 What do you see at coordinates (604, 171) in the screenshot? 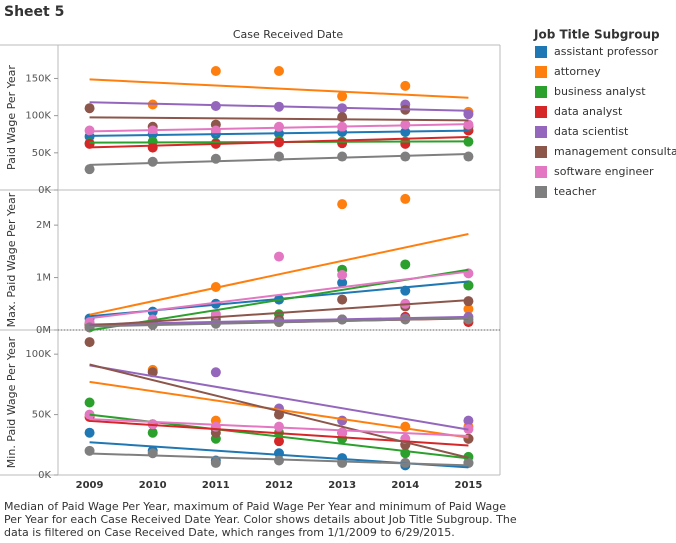
I see `legend-label: software engineer` at bounding box center [604, 171].